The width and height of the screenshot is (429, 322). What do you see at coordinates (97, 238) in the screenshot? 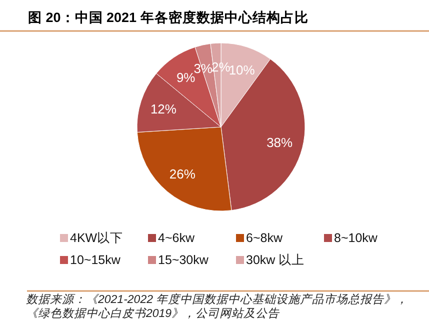
I see `legend-label: 4KW以下` at bounding box center [97, 238].